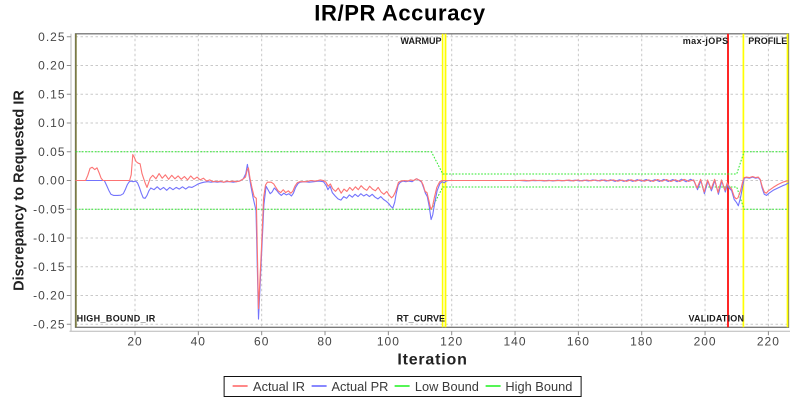  I want to click on svg-text: 0.10, so click(51, 123).